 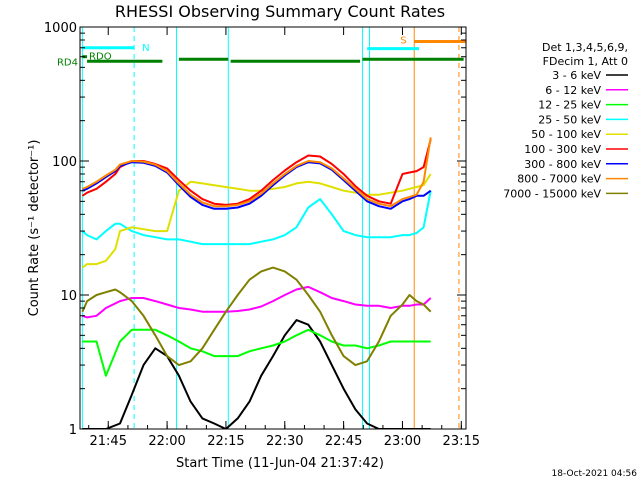 I want to click on annotation-label-0: N, so click(x=145, y=48).